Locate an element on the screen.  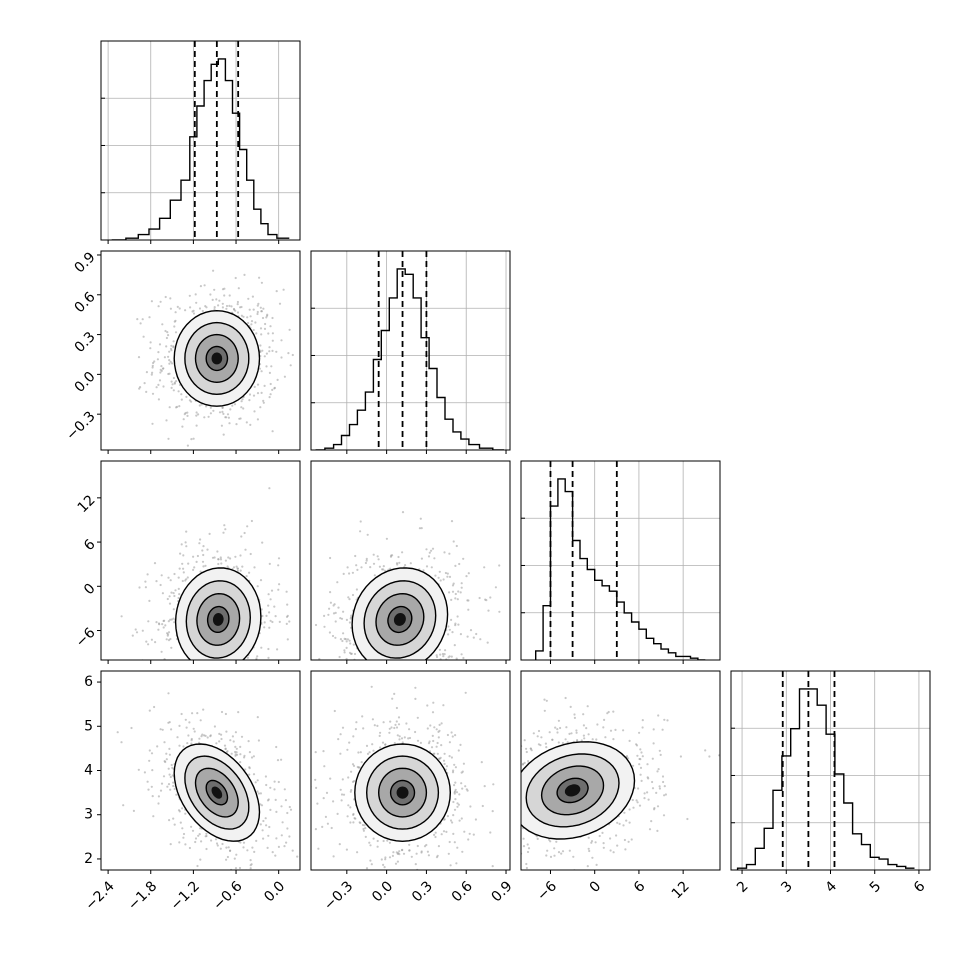
x-tick-label: 12 is located at coordinates (681, 890).